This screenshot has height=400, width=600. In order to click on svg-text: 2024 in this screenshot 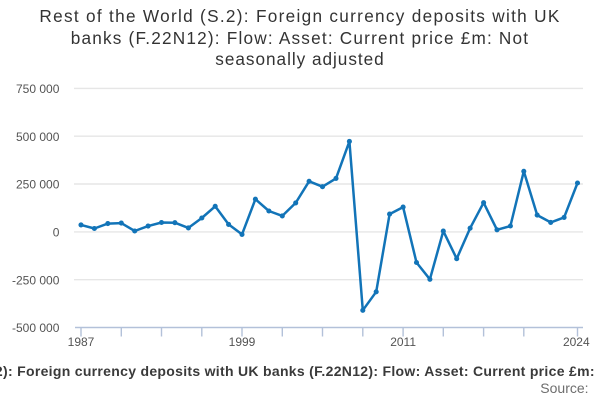, I will do `click(576, 342)`.